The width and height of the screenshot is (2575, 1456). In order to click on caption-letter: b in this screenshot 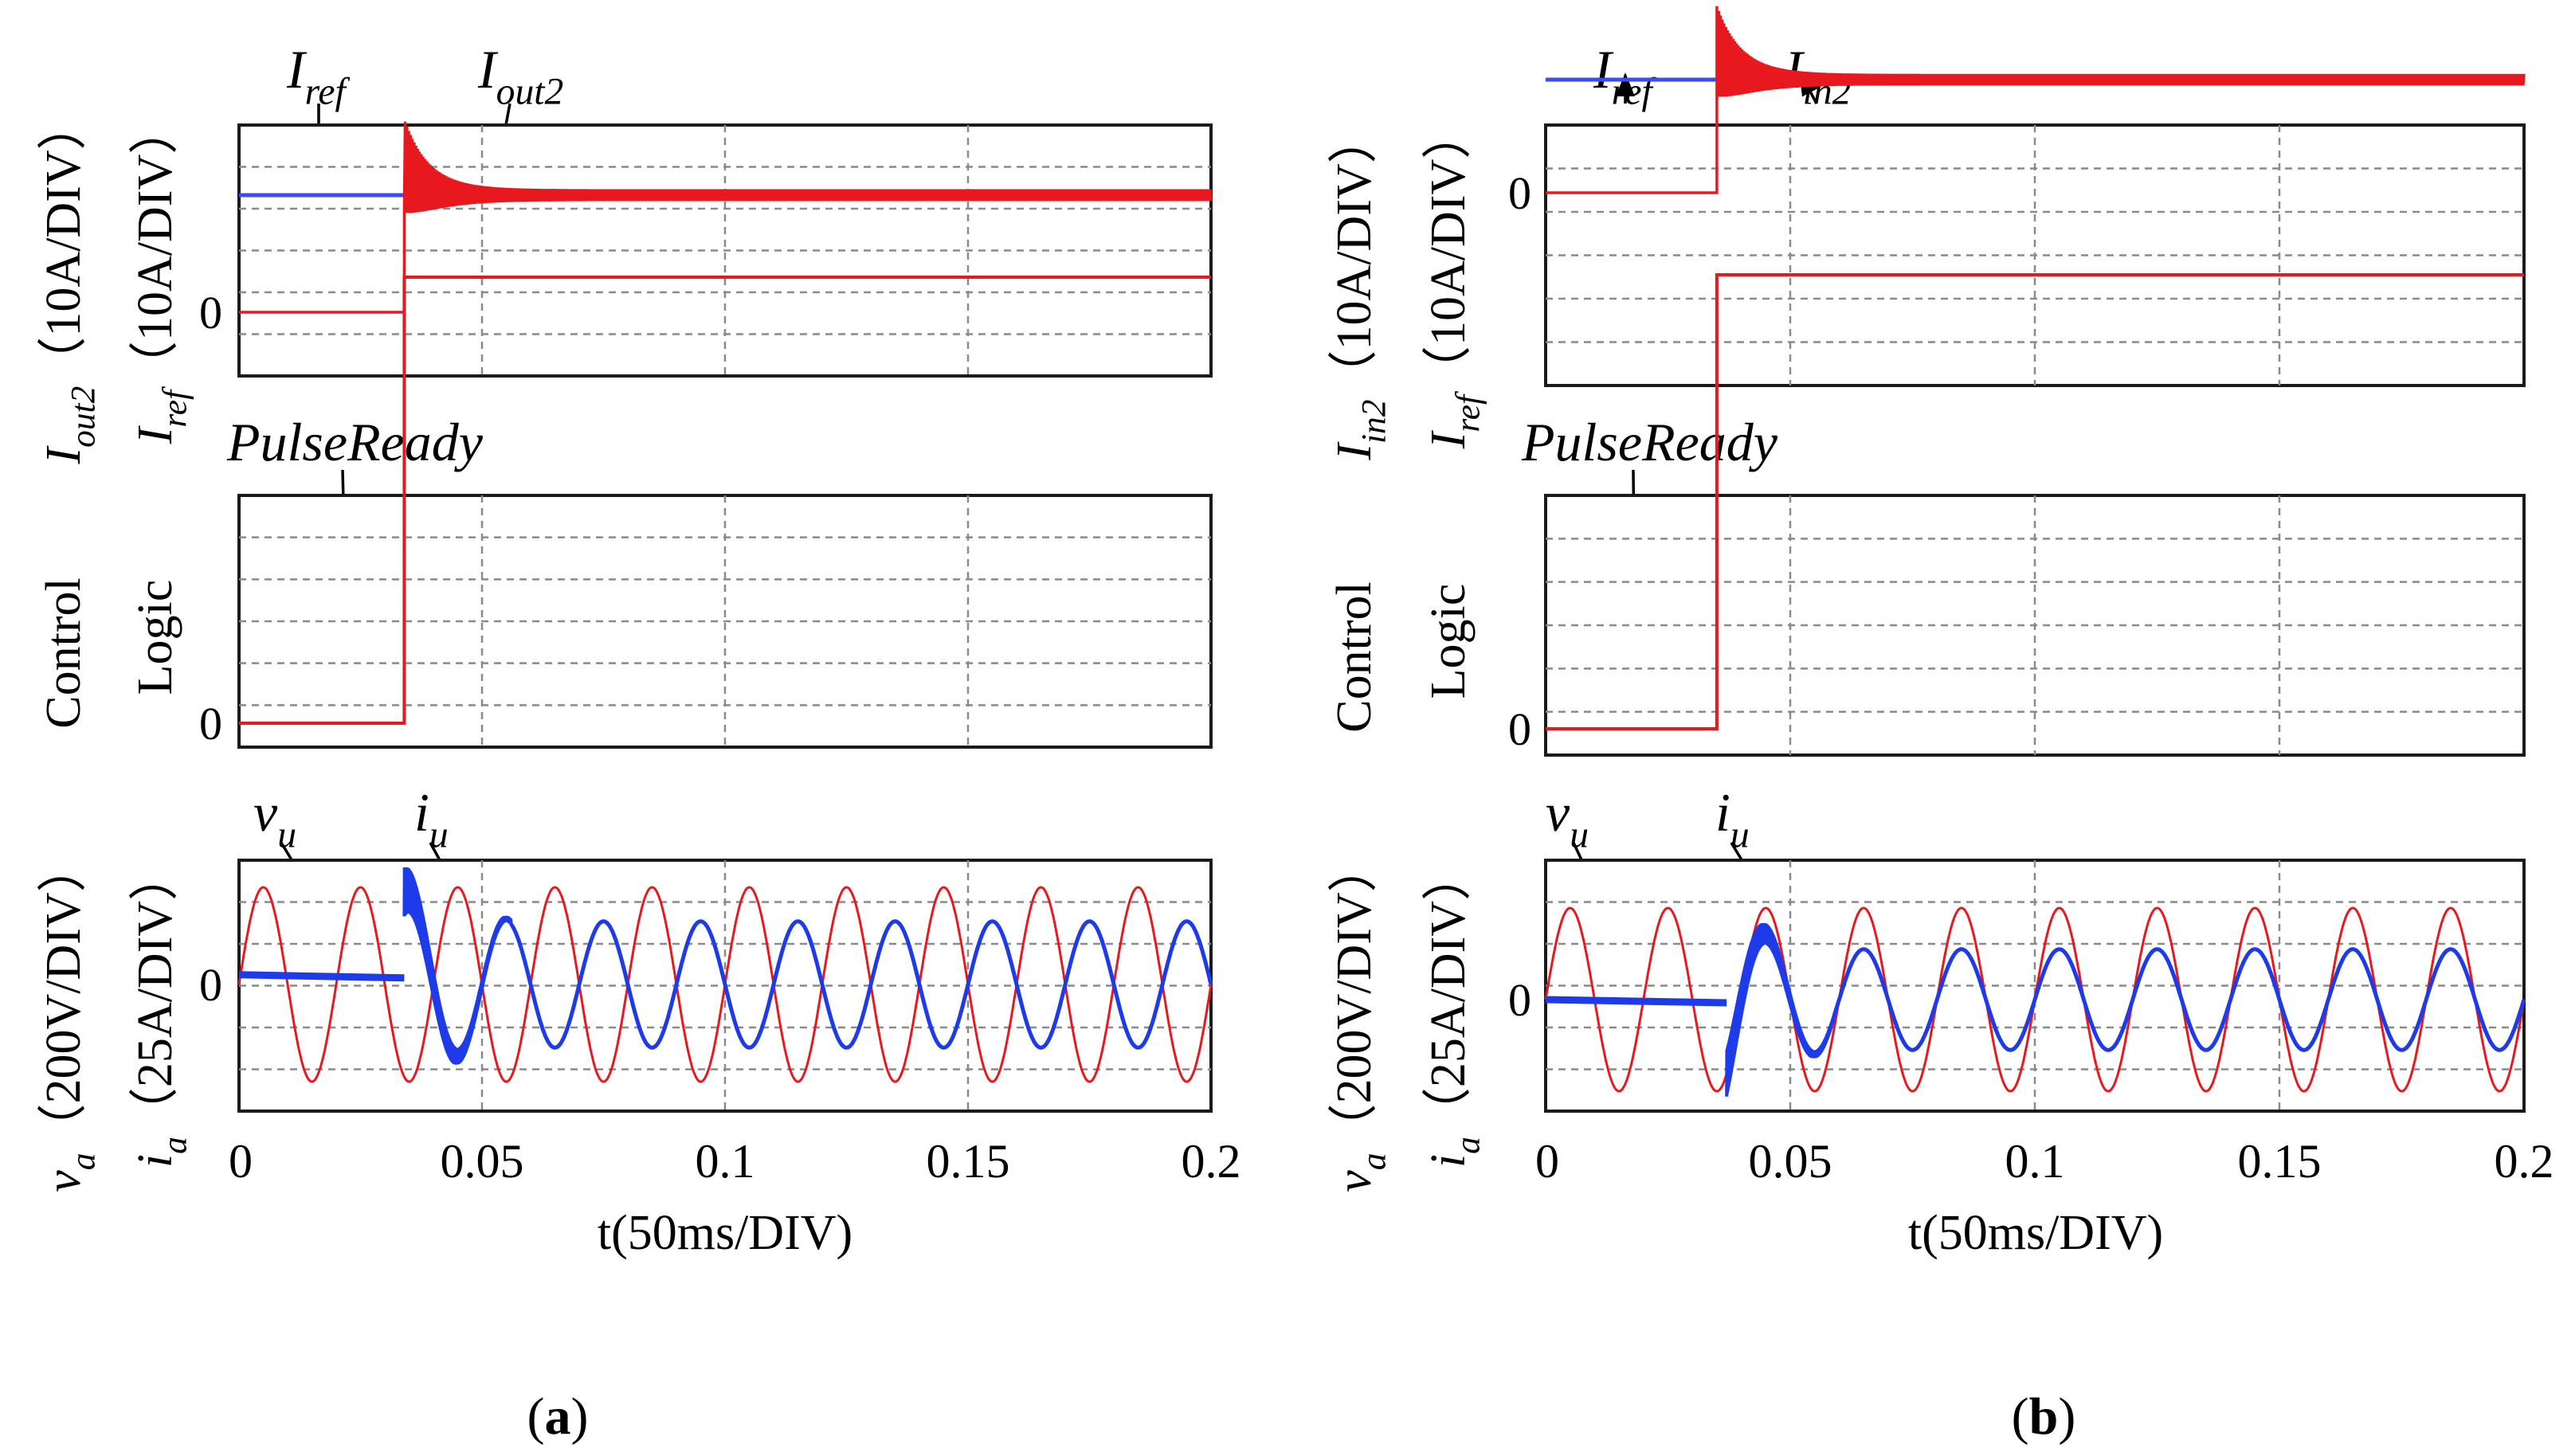, I will do `click(2044, 1417)`.